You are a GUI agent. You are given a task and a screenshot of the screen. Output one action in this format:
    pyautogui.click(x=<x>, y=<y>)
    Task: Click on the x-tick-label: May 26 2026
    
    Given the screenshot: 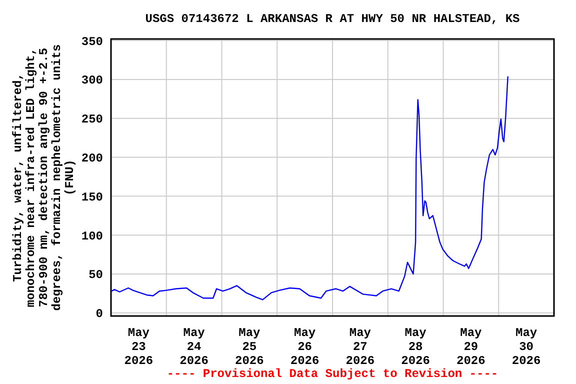 What is the action you would take?
    pyautogui.click(x=305, y=347)
    